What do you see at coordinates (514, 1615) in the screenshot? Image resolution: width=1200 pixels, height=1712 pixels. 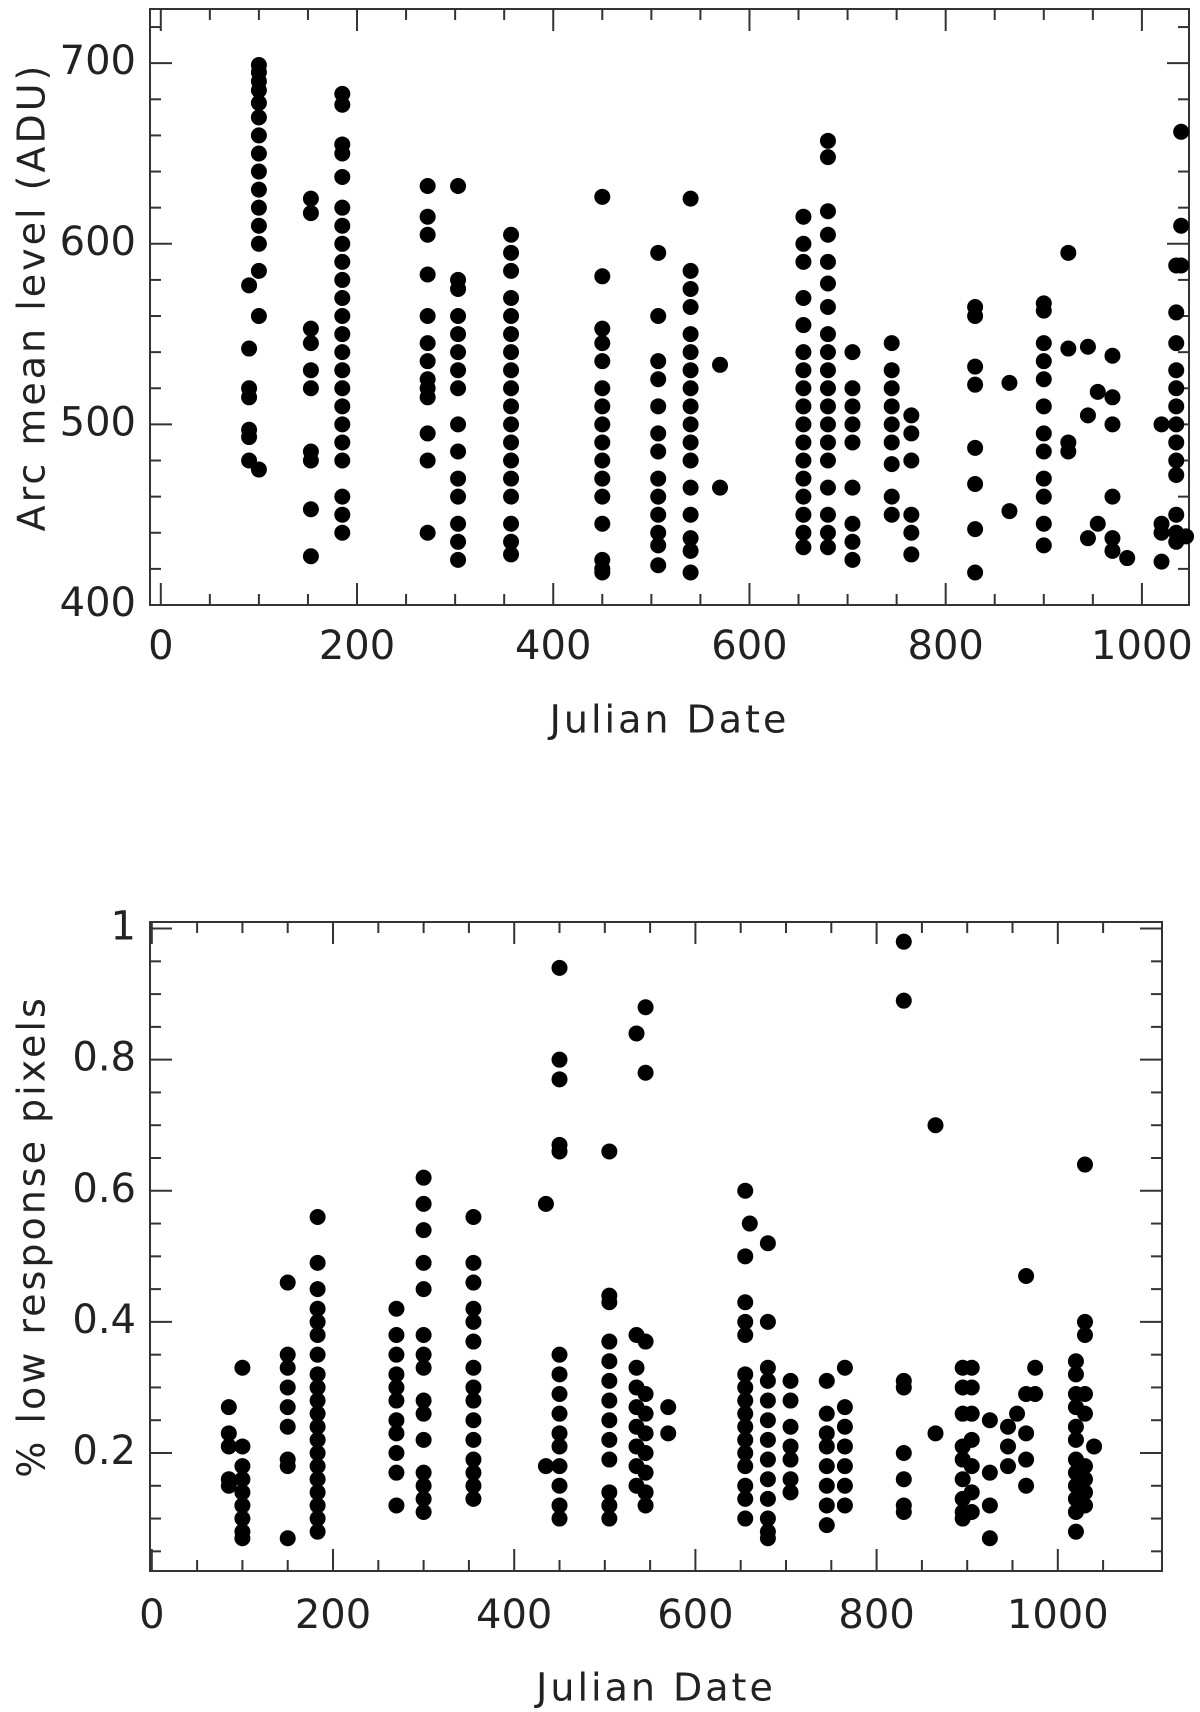 I see `x-tick-label: 400` at bounding box center [514, 1615].